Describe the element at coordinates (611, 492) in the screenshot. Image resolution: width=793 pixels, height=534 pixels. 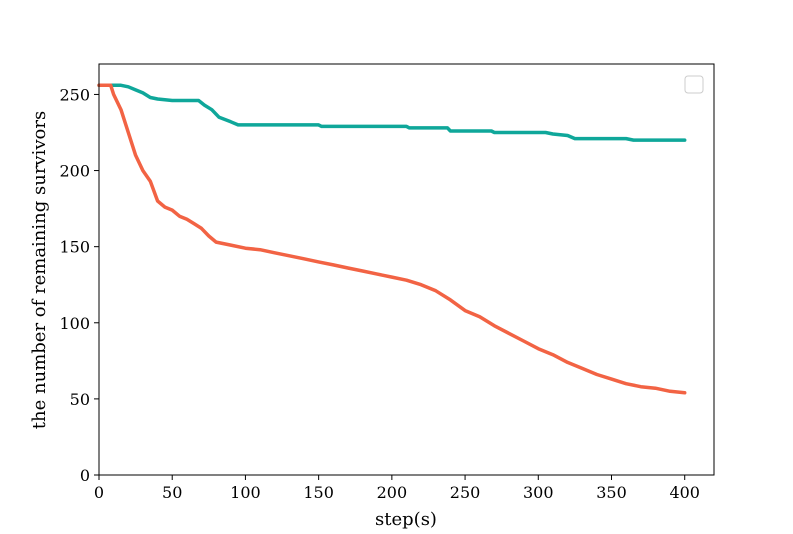
I see `x-tick-label: 350` at that location.